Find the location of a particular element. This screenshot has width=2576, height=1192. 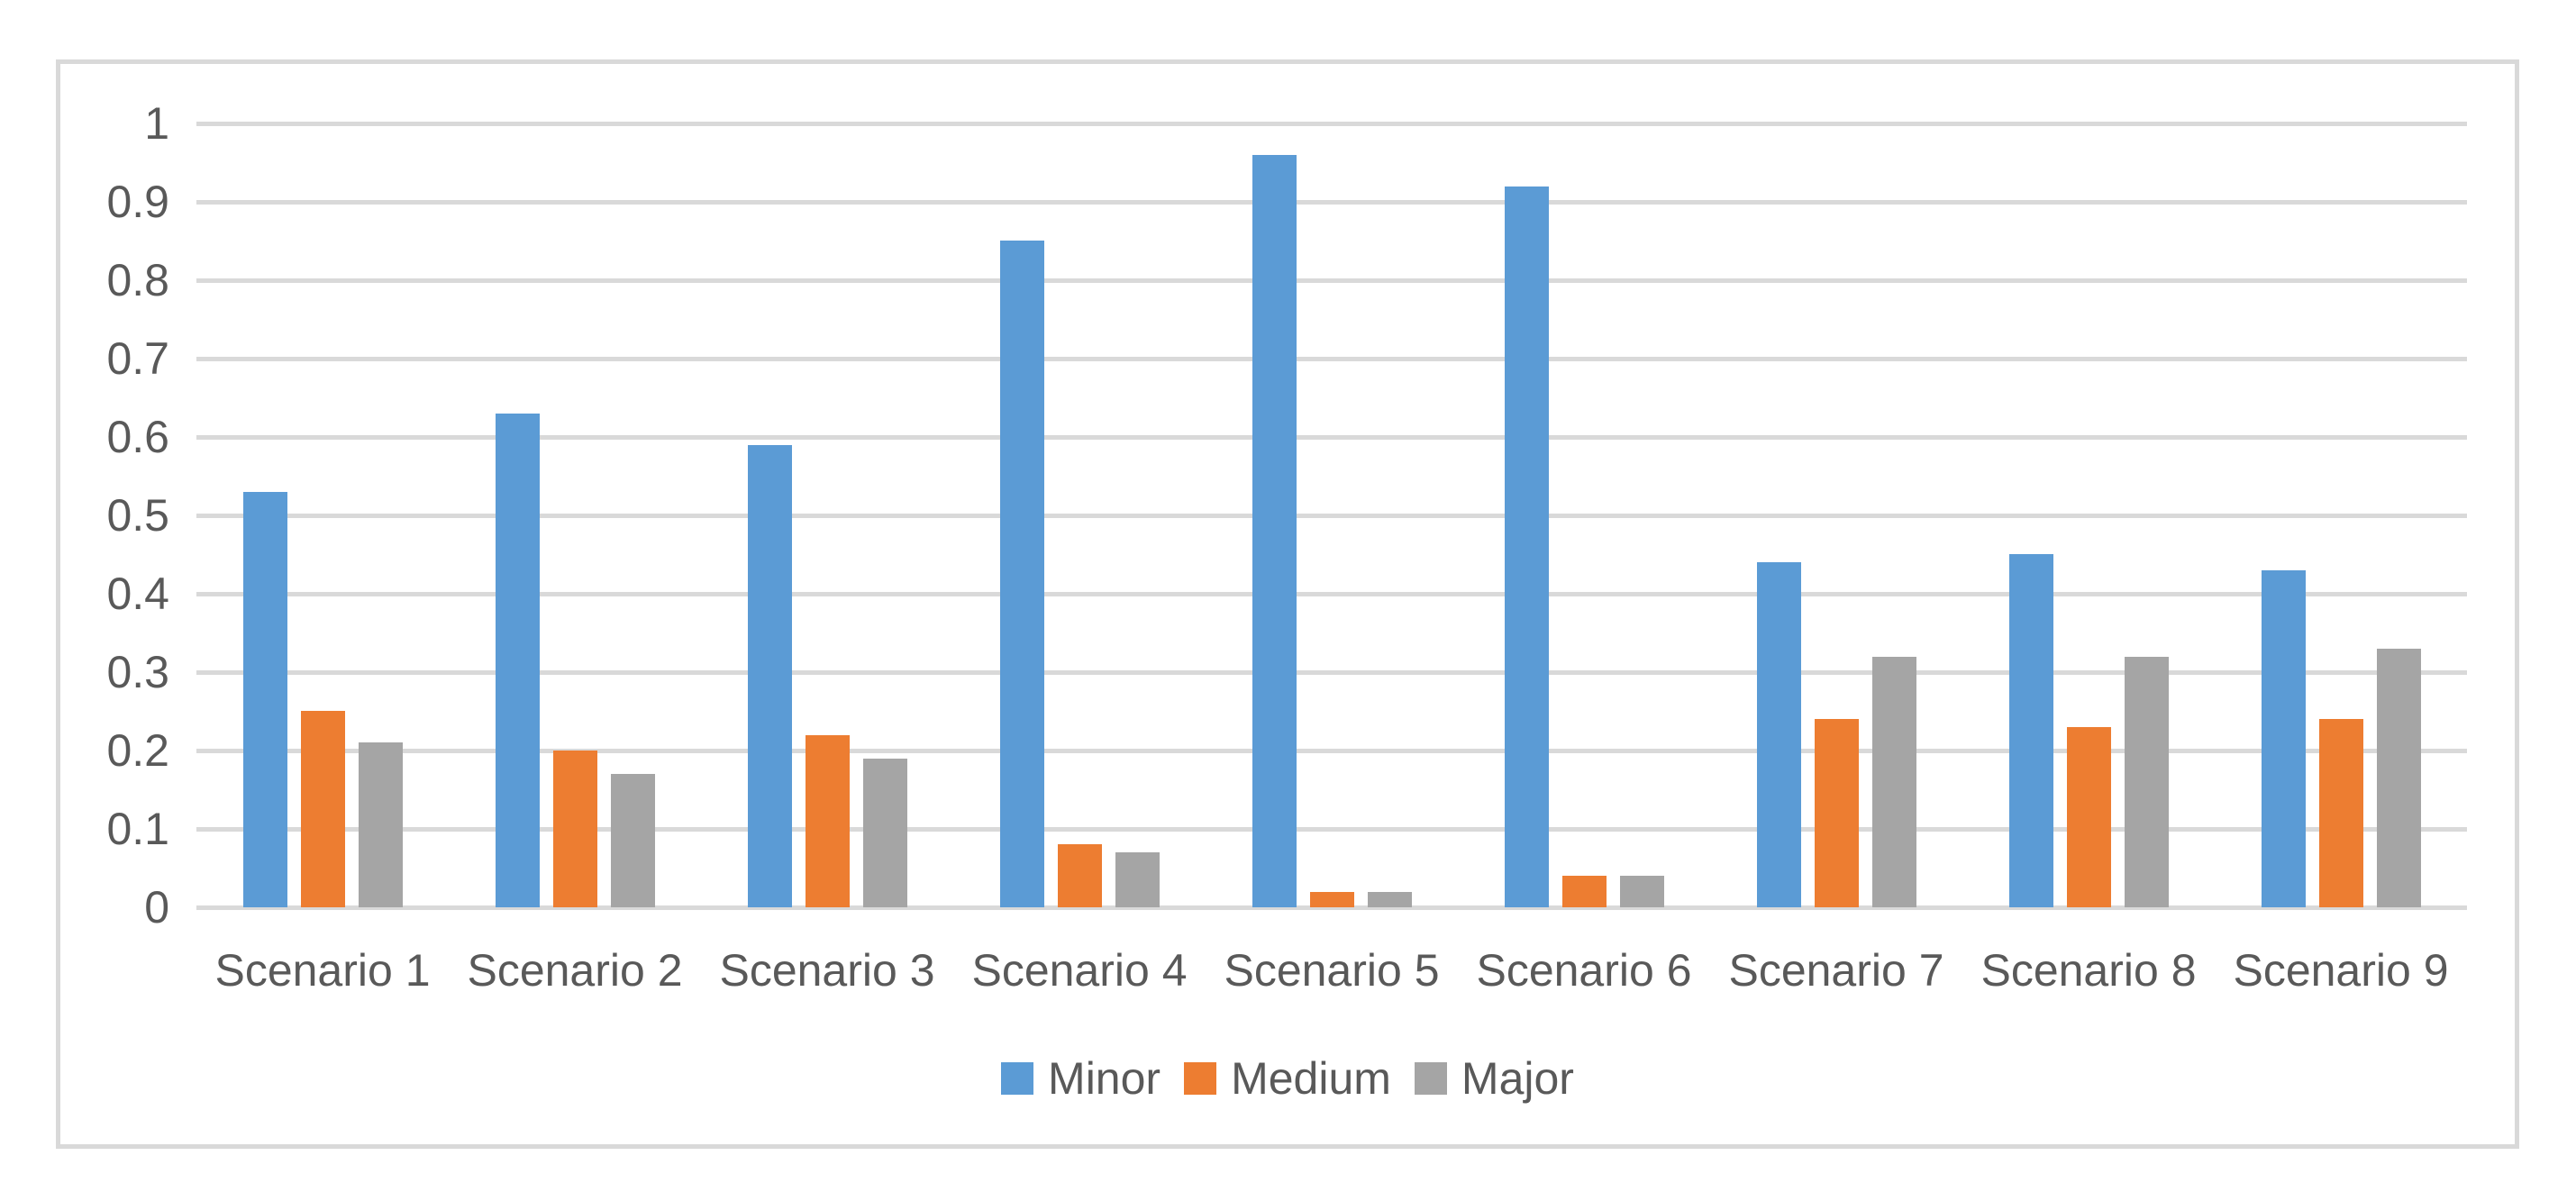

y-axis-tick-label: 0.6 is located at coordinates (137, 437).